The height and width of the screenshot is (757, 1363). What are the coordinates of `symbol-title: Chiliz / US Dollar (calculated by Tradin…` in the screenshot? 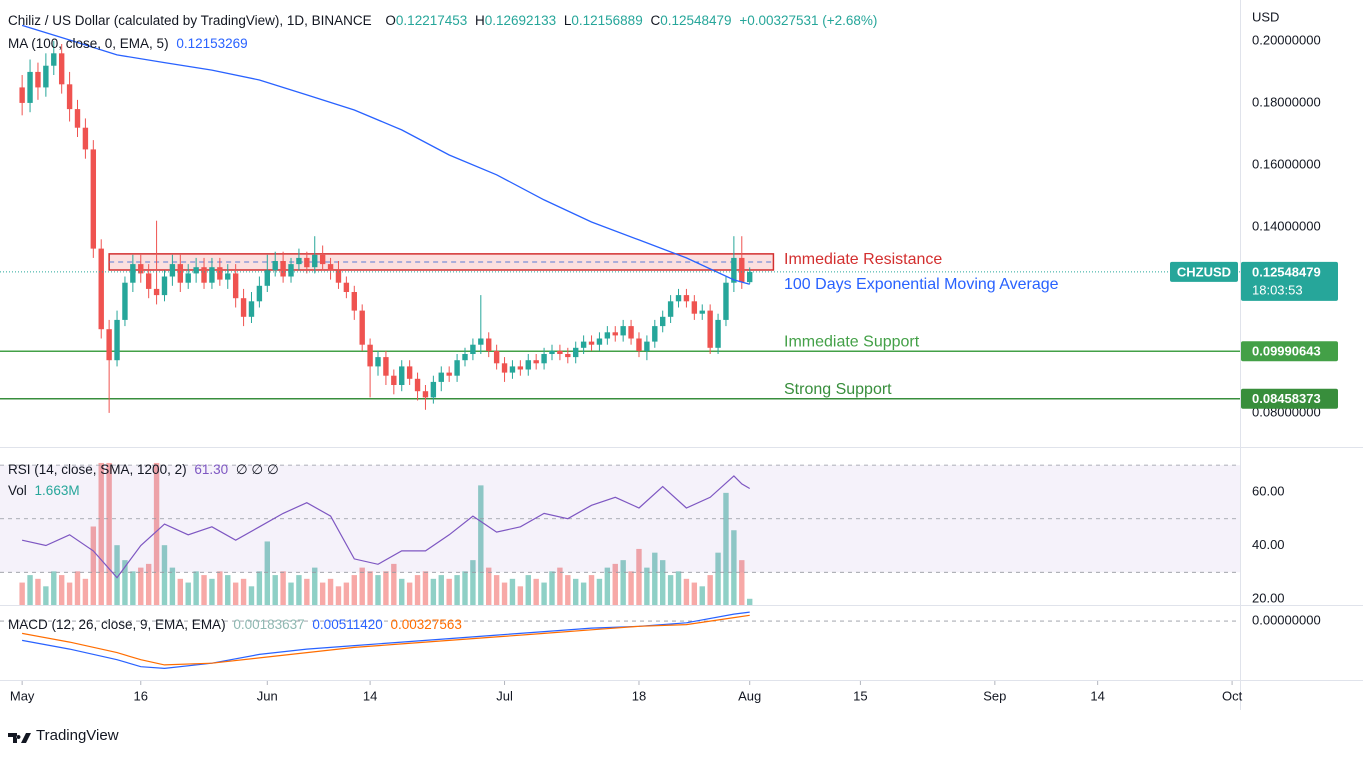 It's located at (190, 20).